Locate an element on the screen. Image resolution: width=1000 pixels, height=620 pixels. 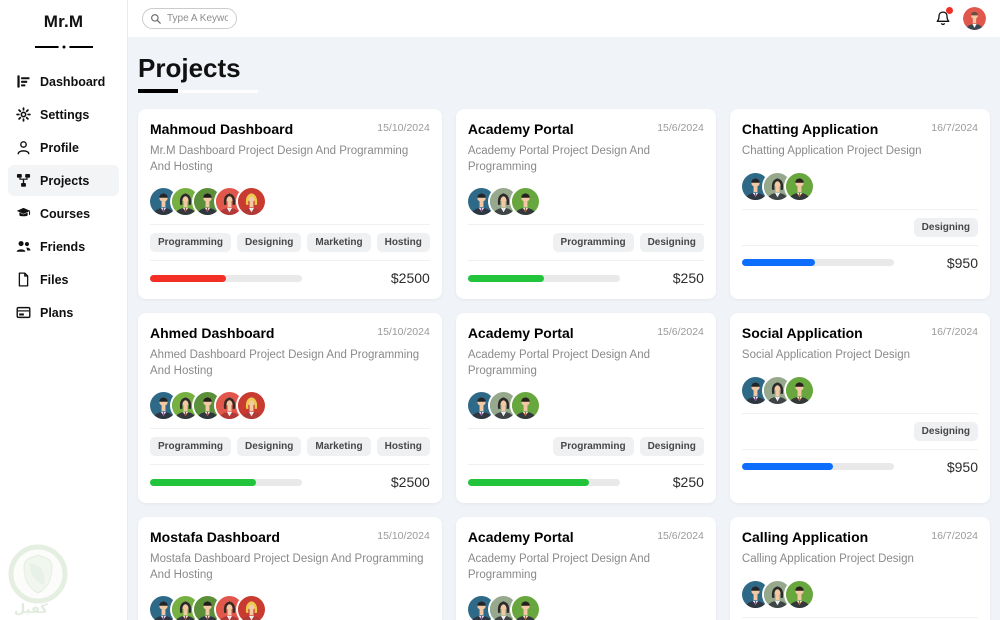
sidebar-item-label: Projects is located at coordinates (65, 180).